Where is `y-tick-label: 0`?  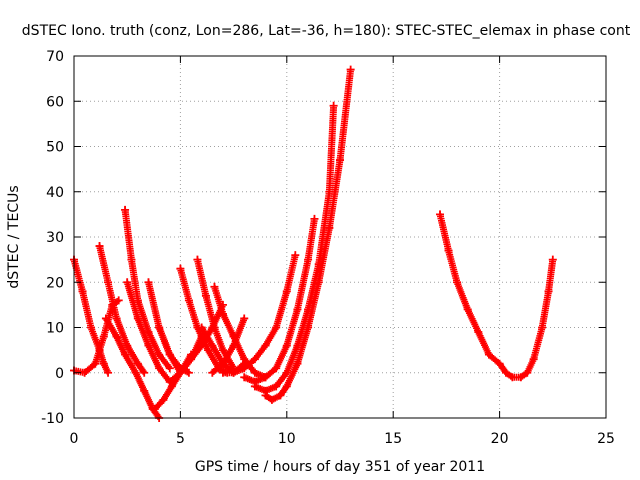 y-tick-label: 0 is located at coordinates (59, 374).